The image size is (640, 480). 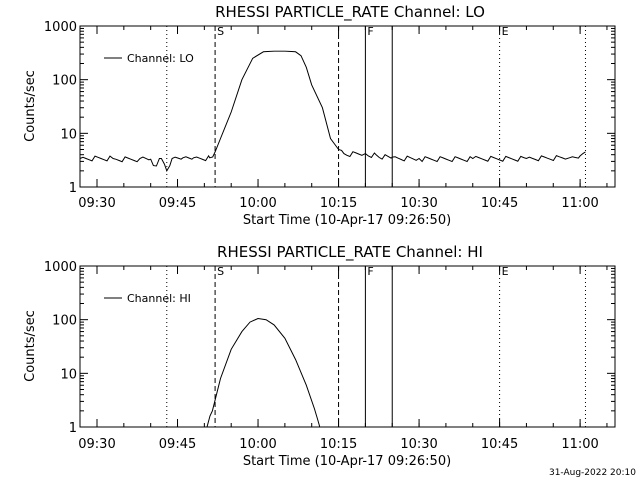 What do you see at coordinates (350, 12) in the screenshot?
I see `chart-title: RHESSI PARTICLE_RATE Channel: LO` at bounding box center [350, 12].